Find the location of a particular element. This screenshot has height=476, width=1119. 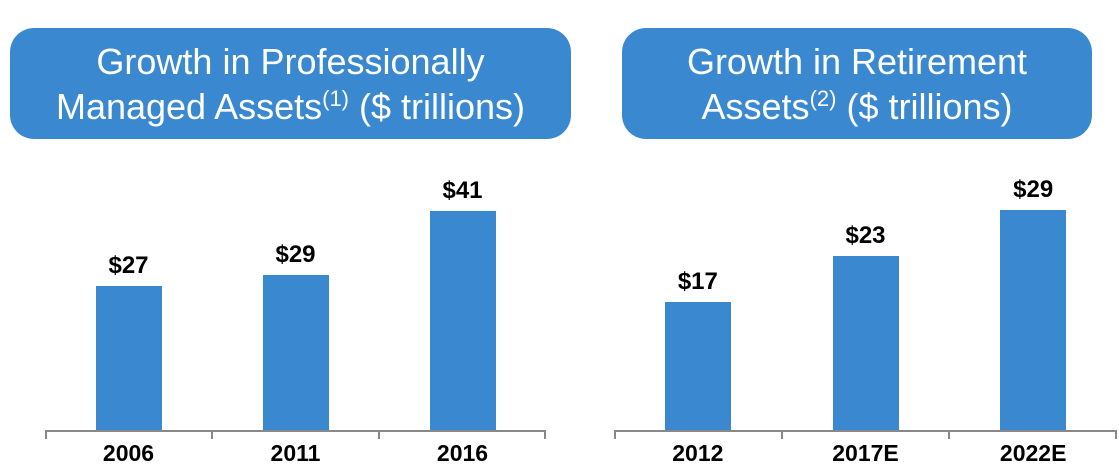

left-chart-x-axis is located at coordinates (295, 434).